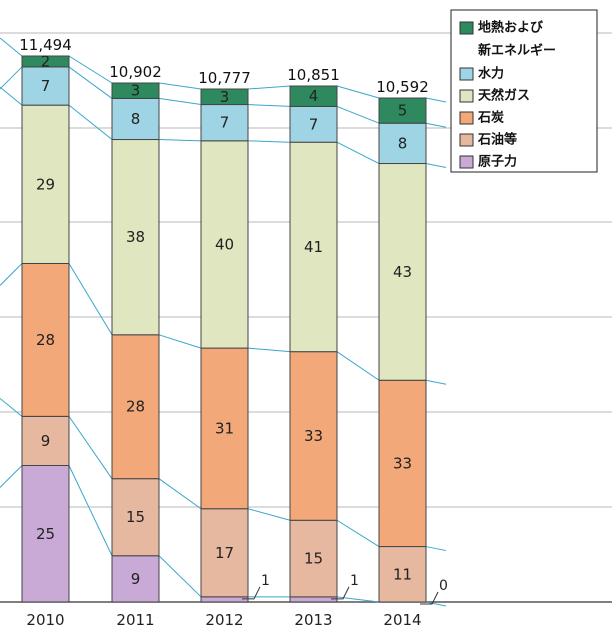 This screenshot has width=612, height=632. I want to click on legend-label: 新エネルギー, so click(517, 51).